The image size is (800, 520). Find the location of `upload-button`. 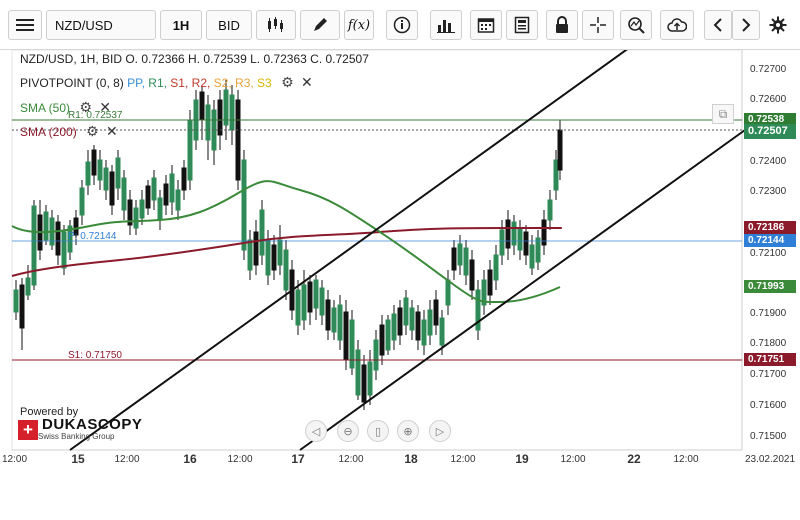

upload-button is located at coordinates (677, 25).